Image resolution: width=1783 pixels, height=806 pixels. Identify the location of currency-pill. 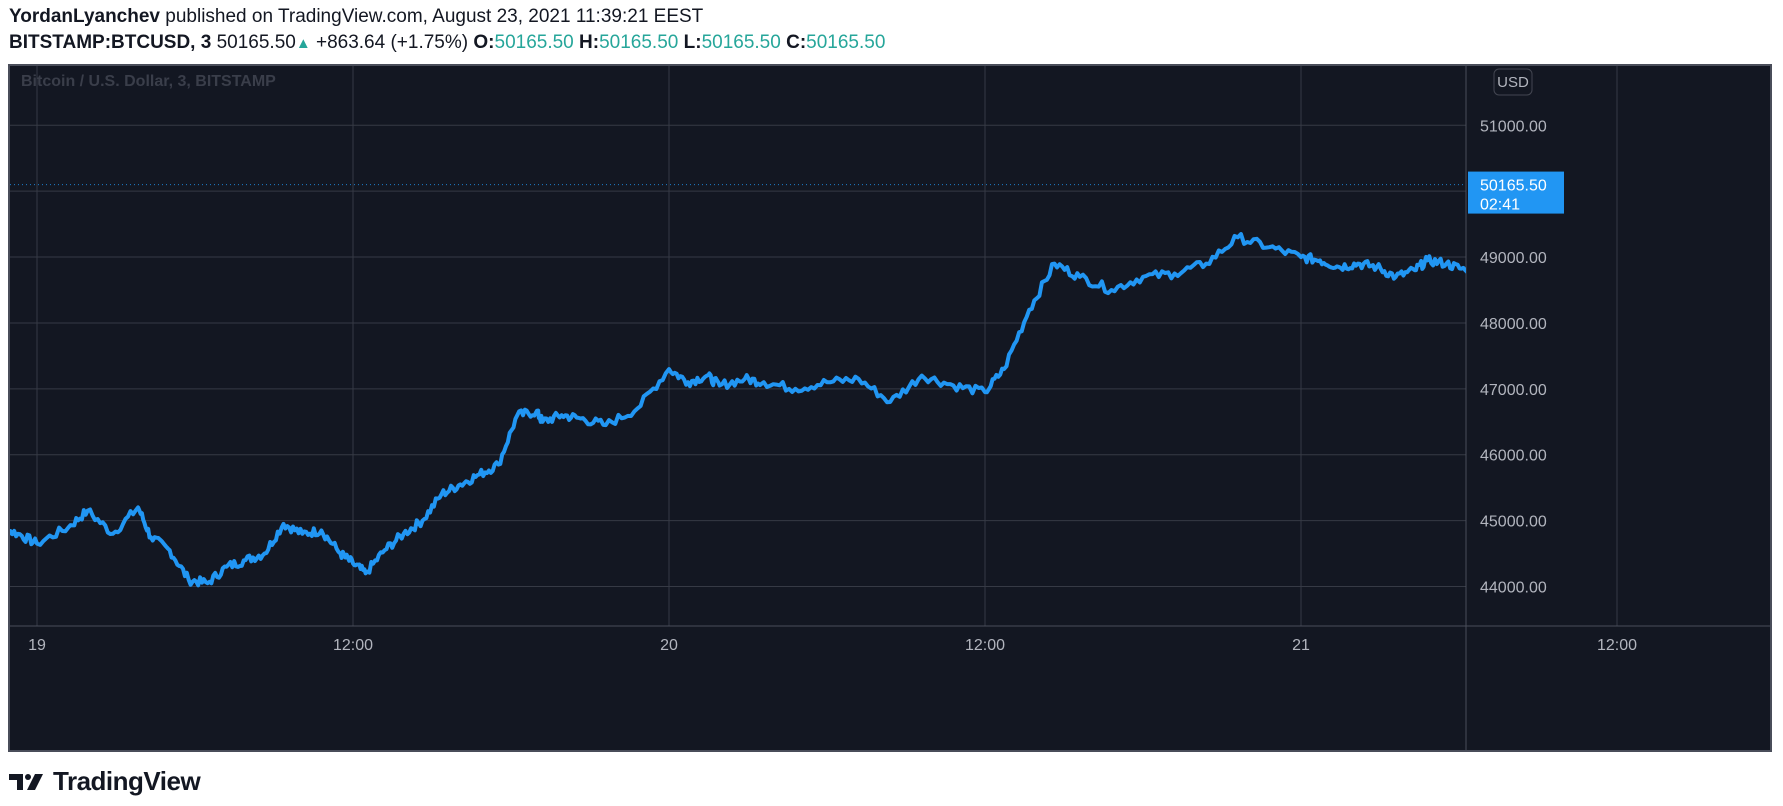
(1513, 82).